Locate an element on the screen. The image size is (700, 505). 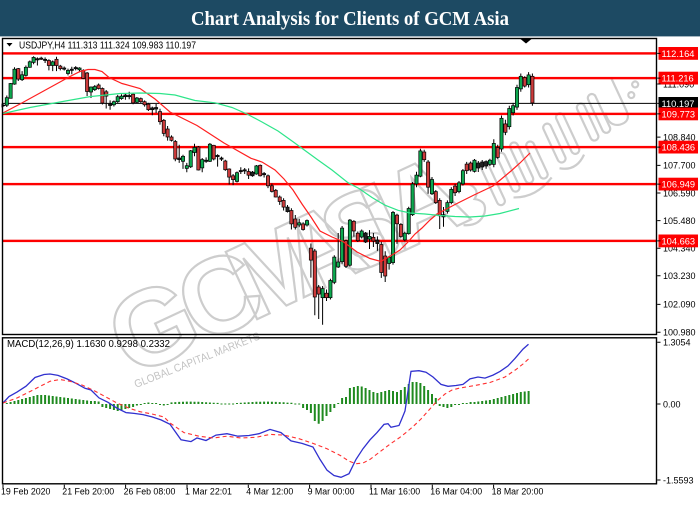
svg-text: -1.5593 is located at coordinates (678, 480).